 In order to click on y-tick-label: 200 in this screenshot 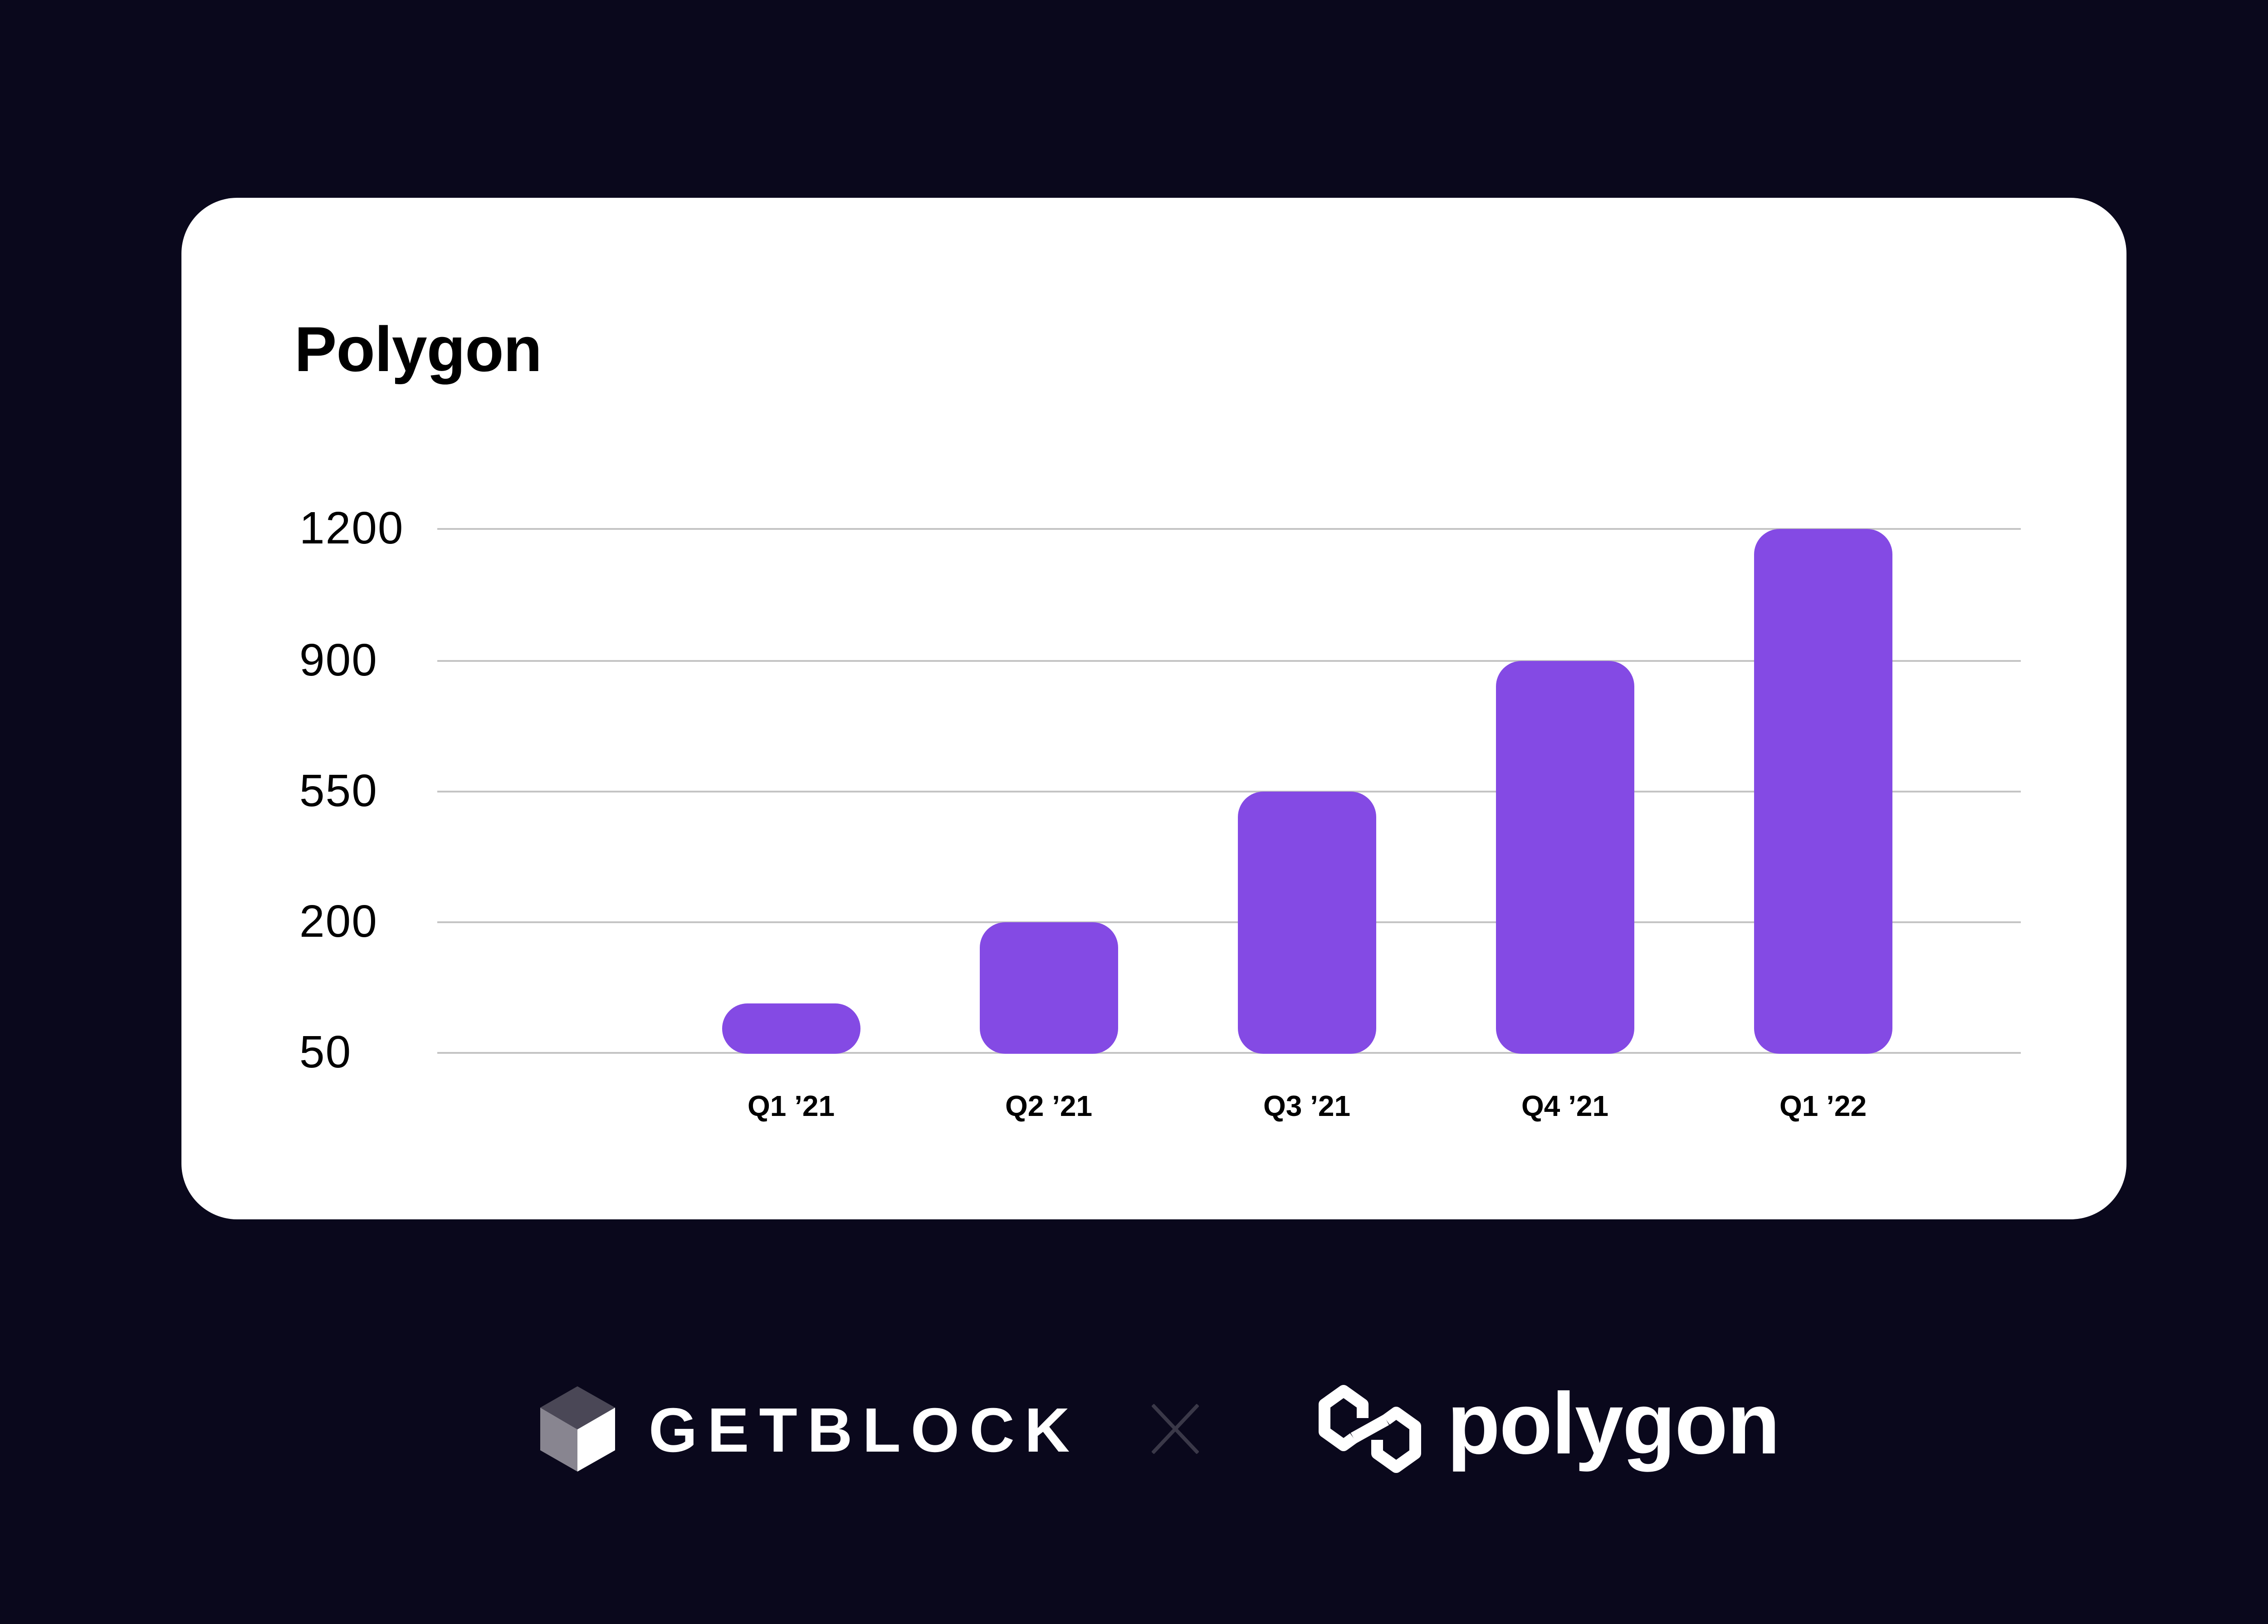, I will do `click(339, 921)`.